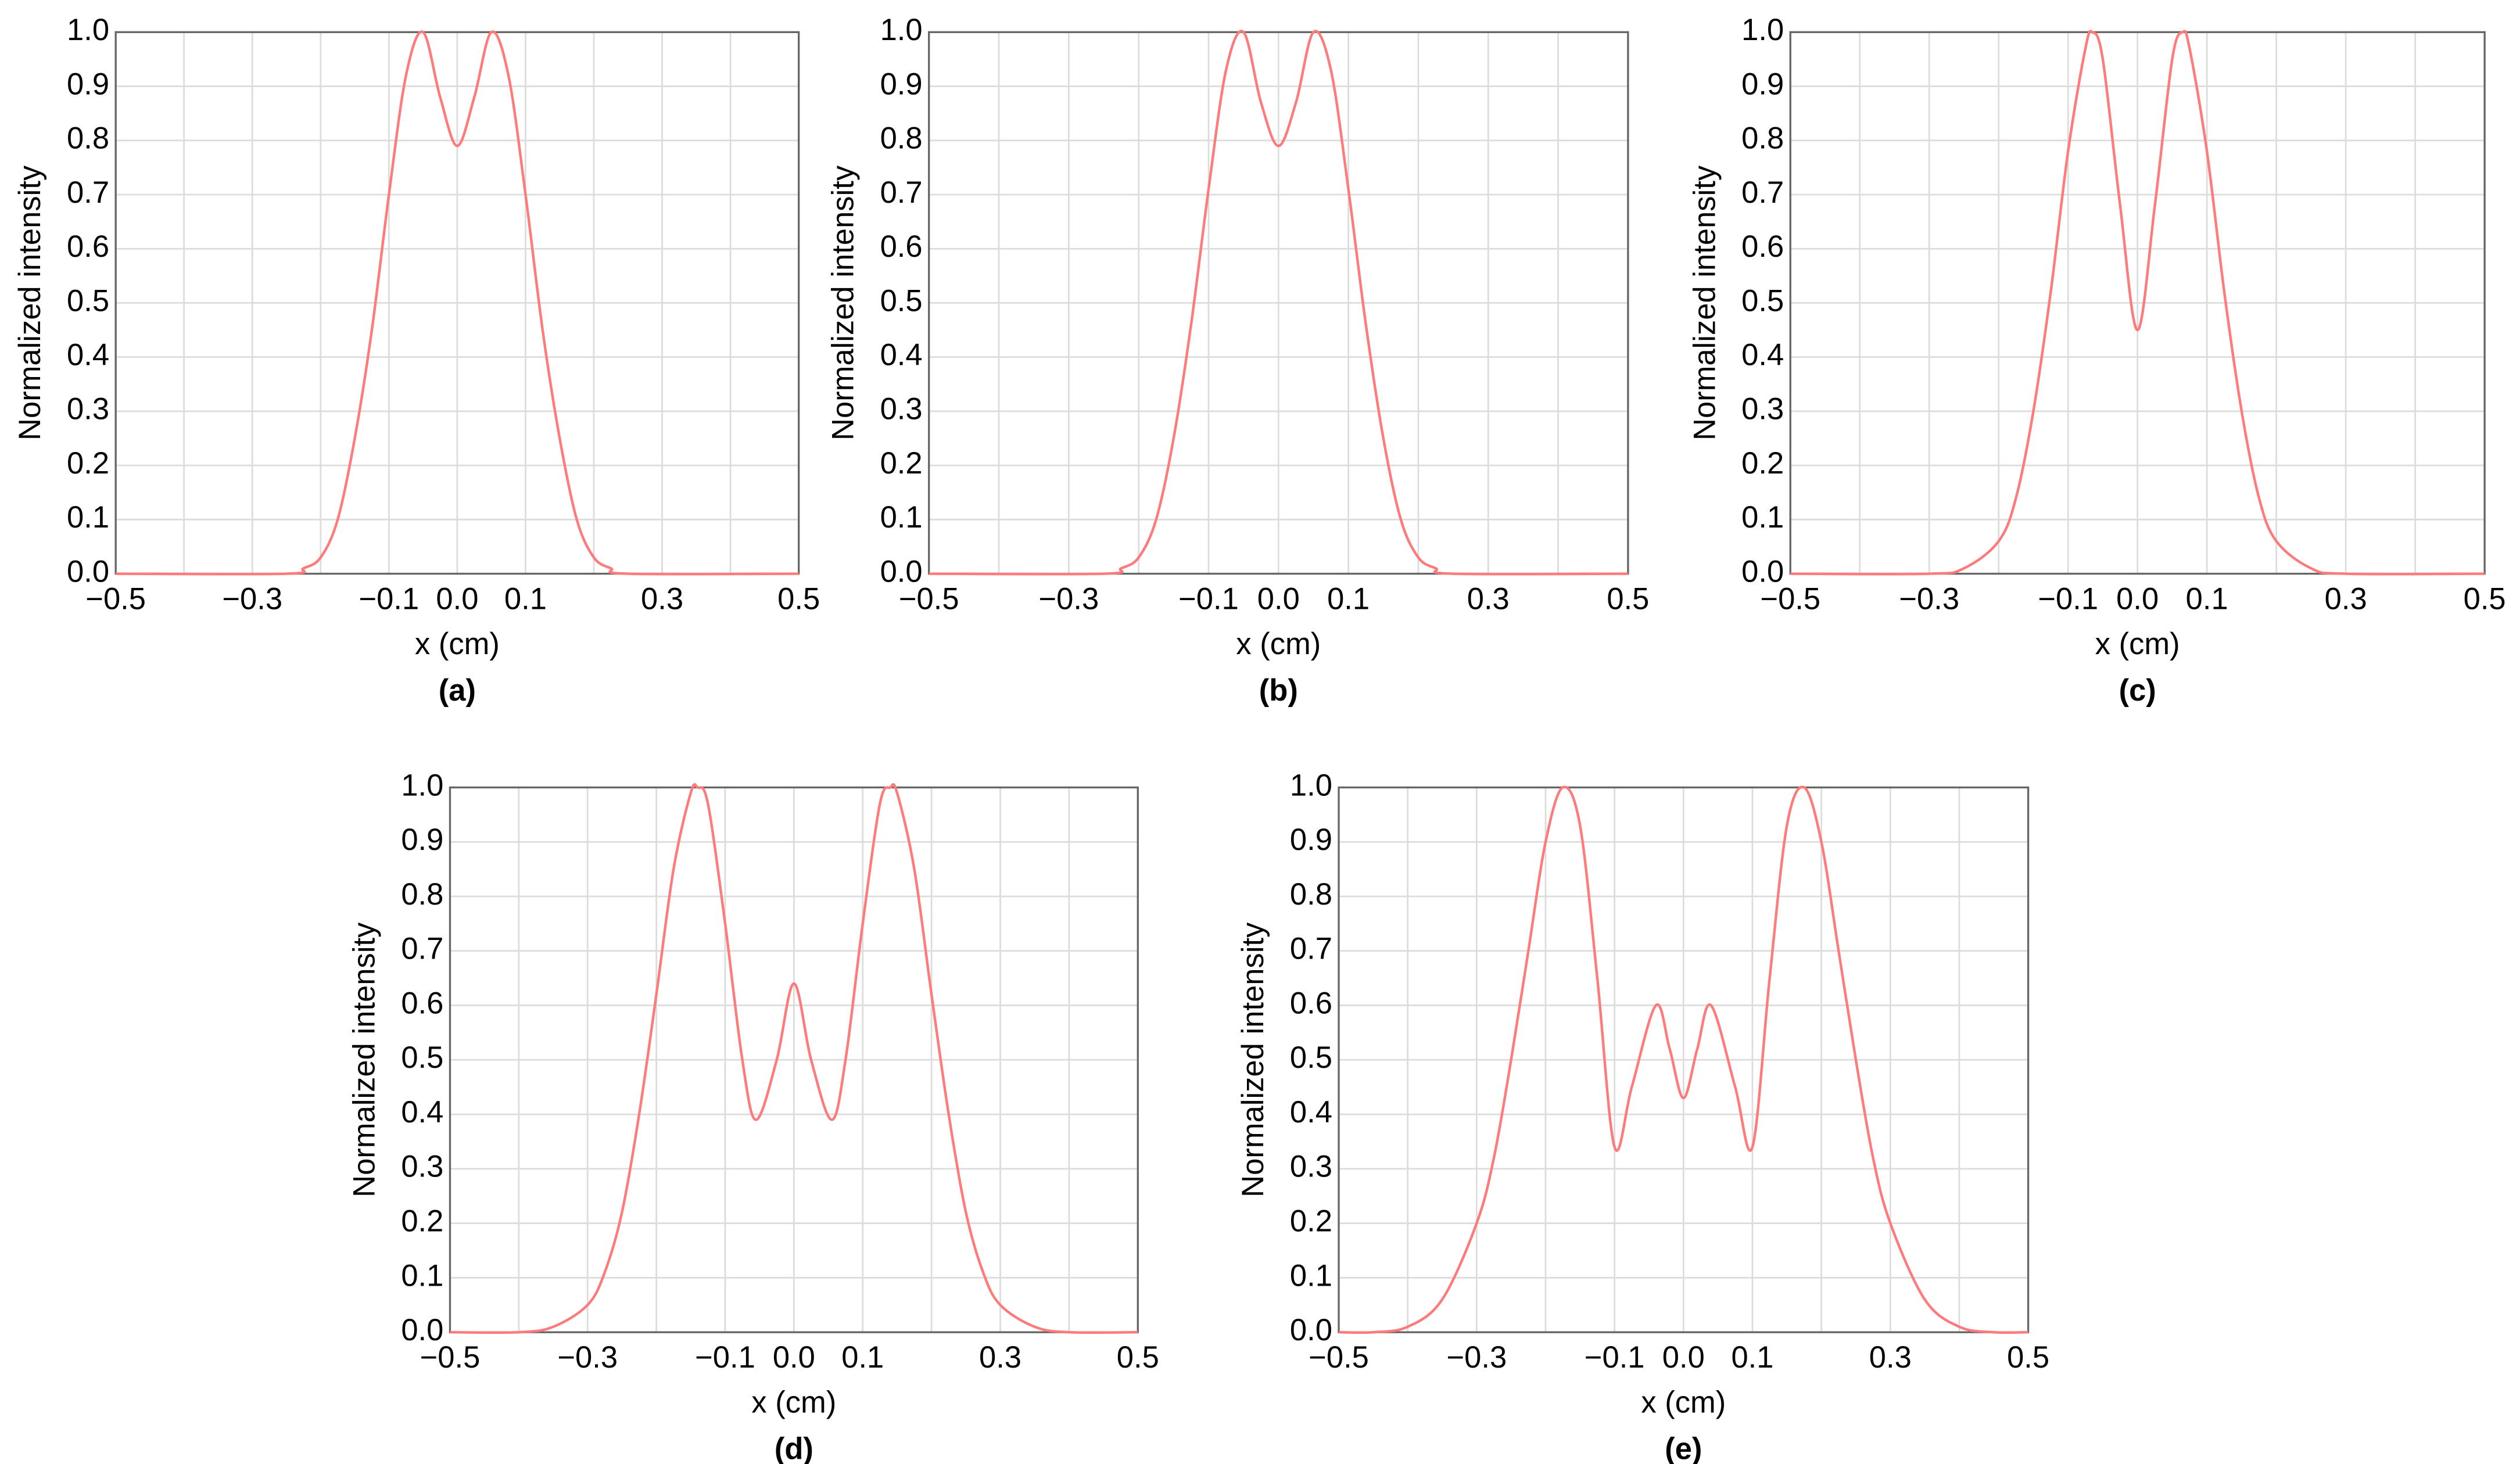  Describe the element at coordinates (1684, 1448) in the screenshot. I see `panel-label: (e)` at that location.